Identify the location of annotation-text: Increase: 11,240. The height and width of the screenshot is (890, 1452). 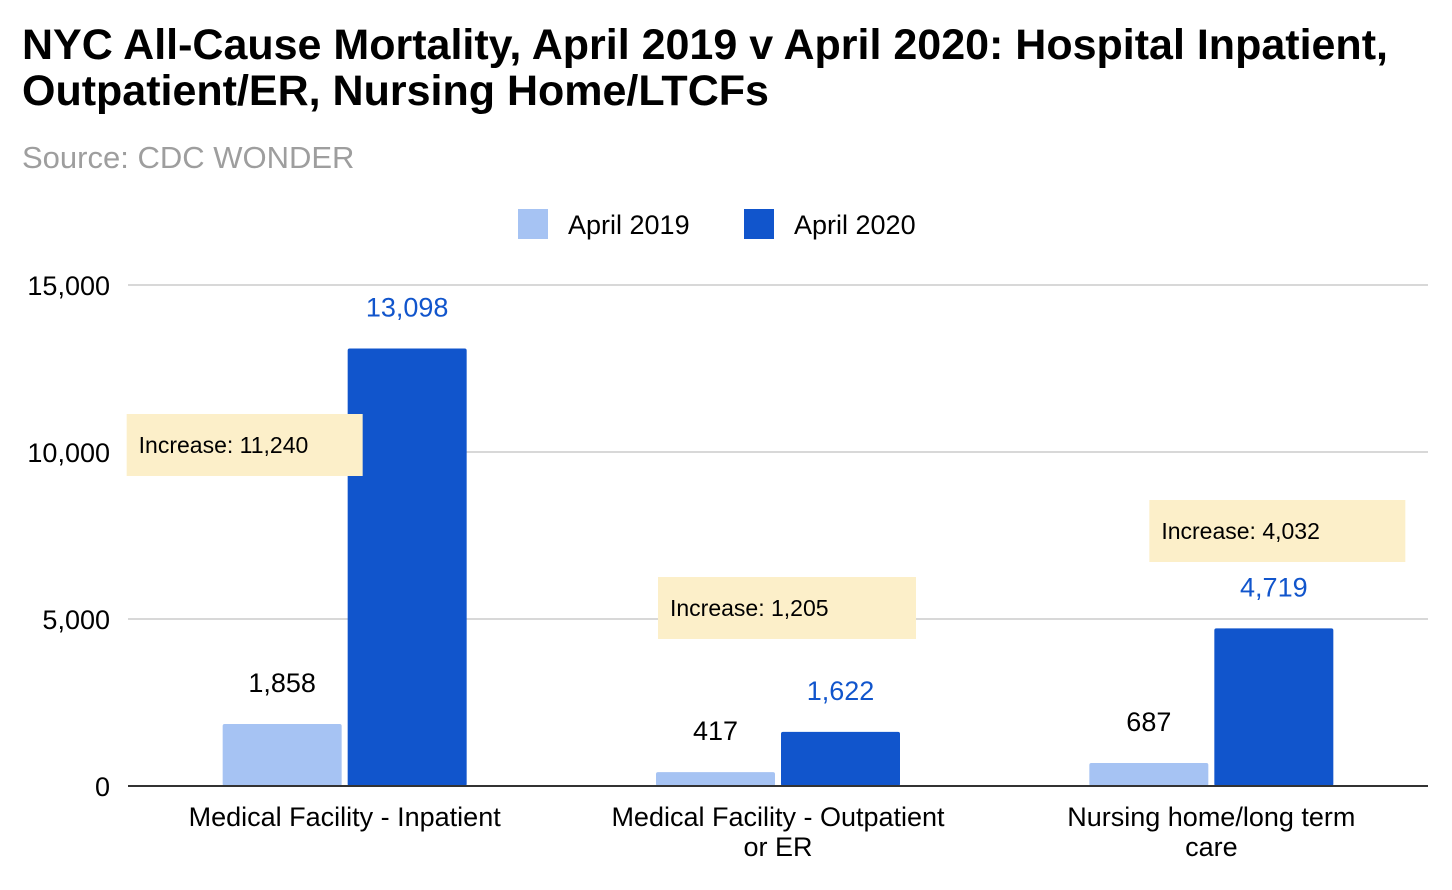
(224, 445).